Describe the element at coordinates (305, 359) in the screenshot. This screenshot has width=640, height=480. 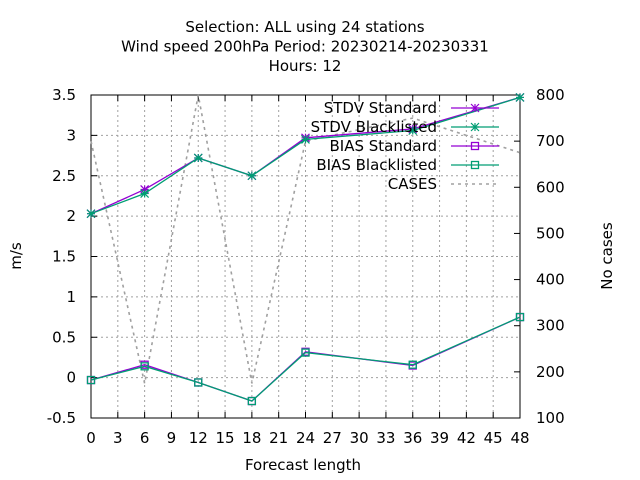
I see `series-line-bias-blacklisted` at that location.